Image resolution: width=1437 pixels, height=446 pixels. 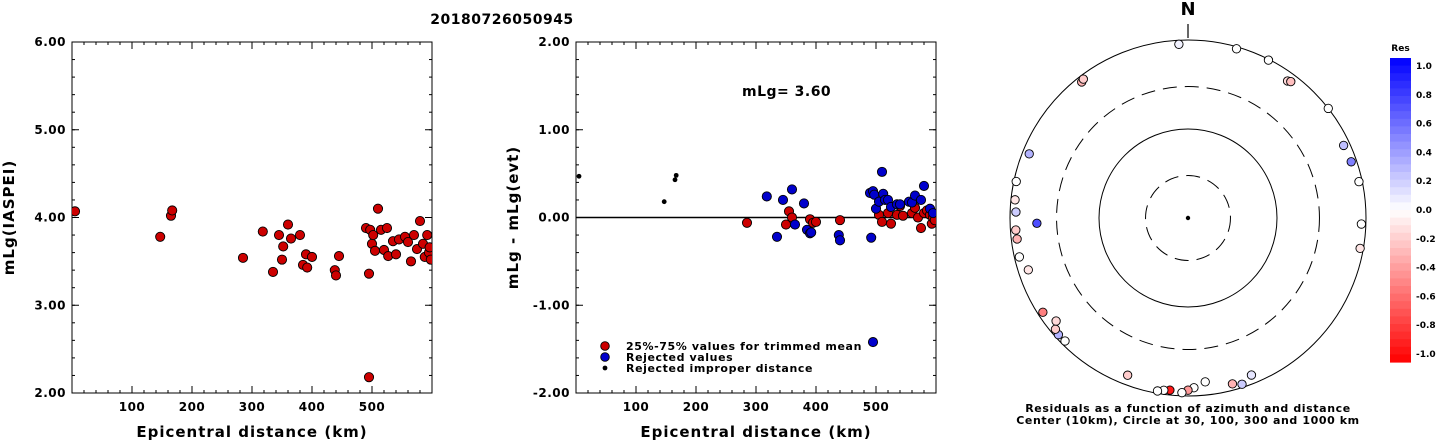 I want to click on x-tick-label: 500, so click(x=372, y=407).